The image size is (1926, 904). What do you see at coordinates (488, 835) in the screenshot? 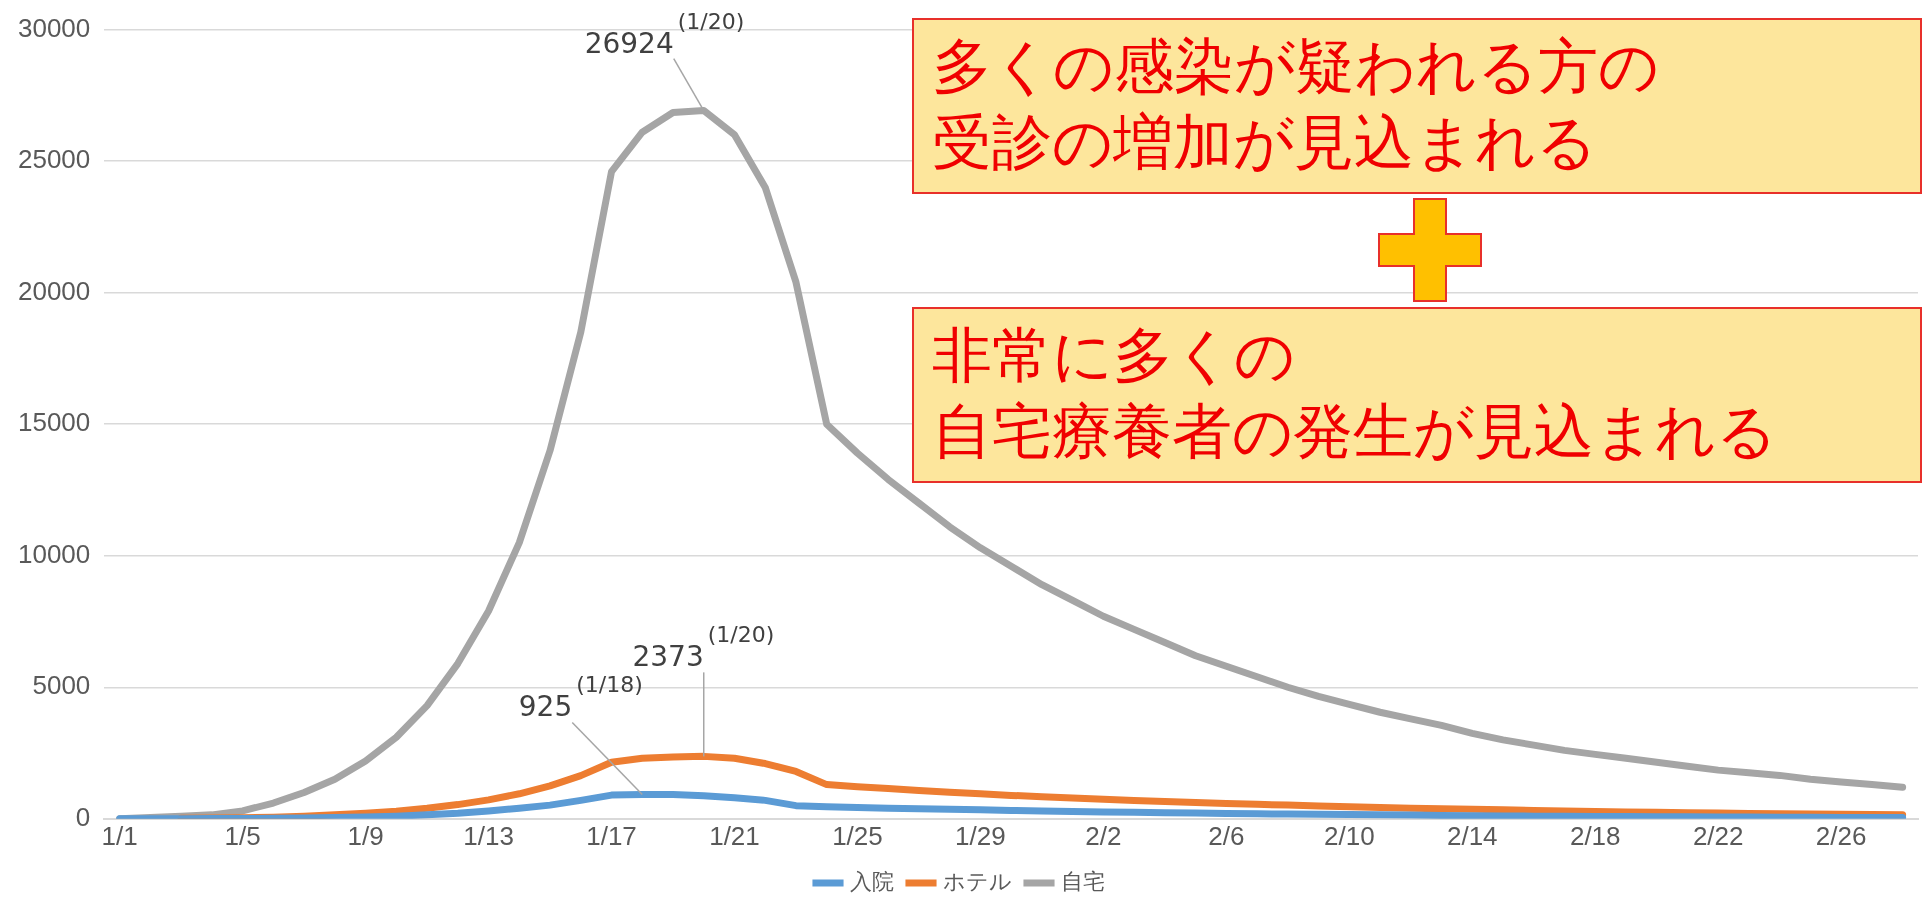
I see `x-tick-label: 1/13` at bounding box center [488, 835].